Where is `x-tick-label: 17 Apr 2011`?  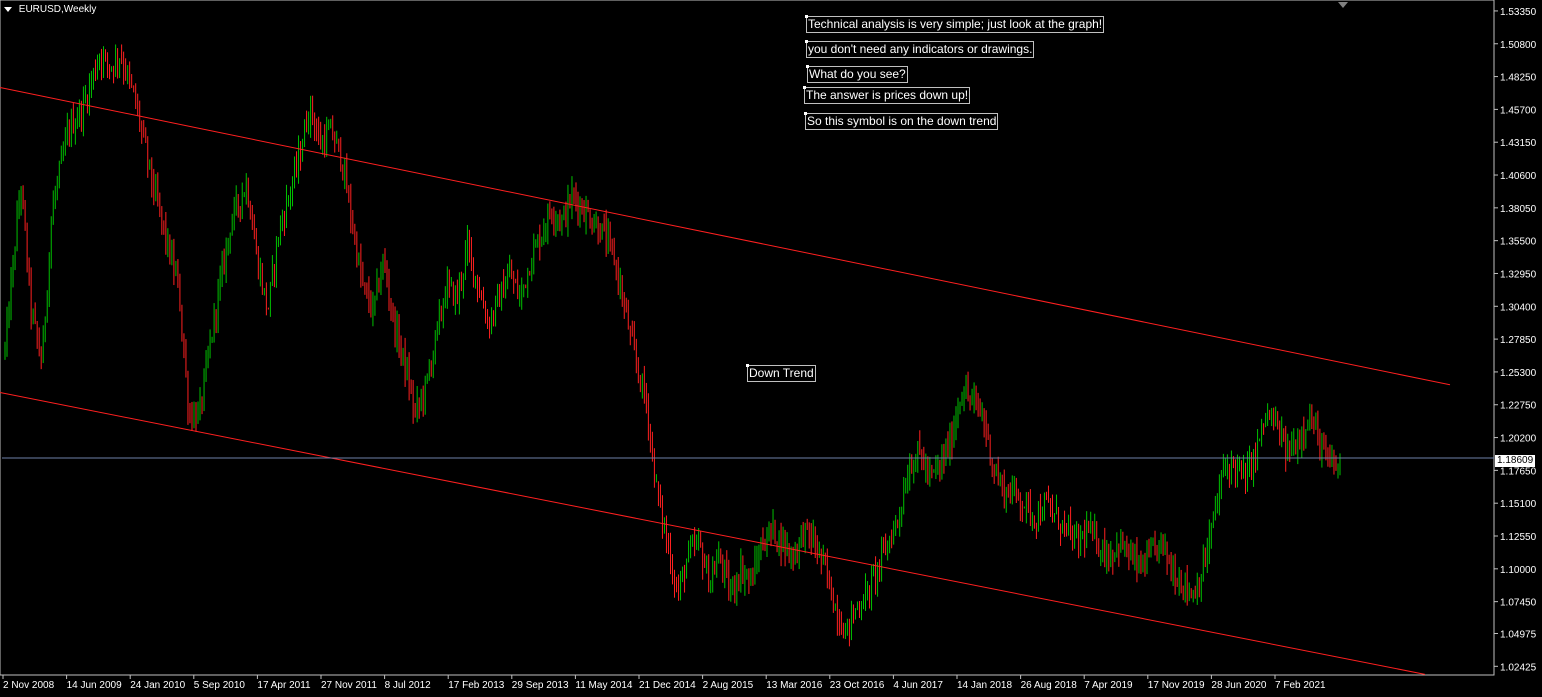
x-tick-label: 17 Apr 2011 is located at coordinates (284, 685).